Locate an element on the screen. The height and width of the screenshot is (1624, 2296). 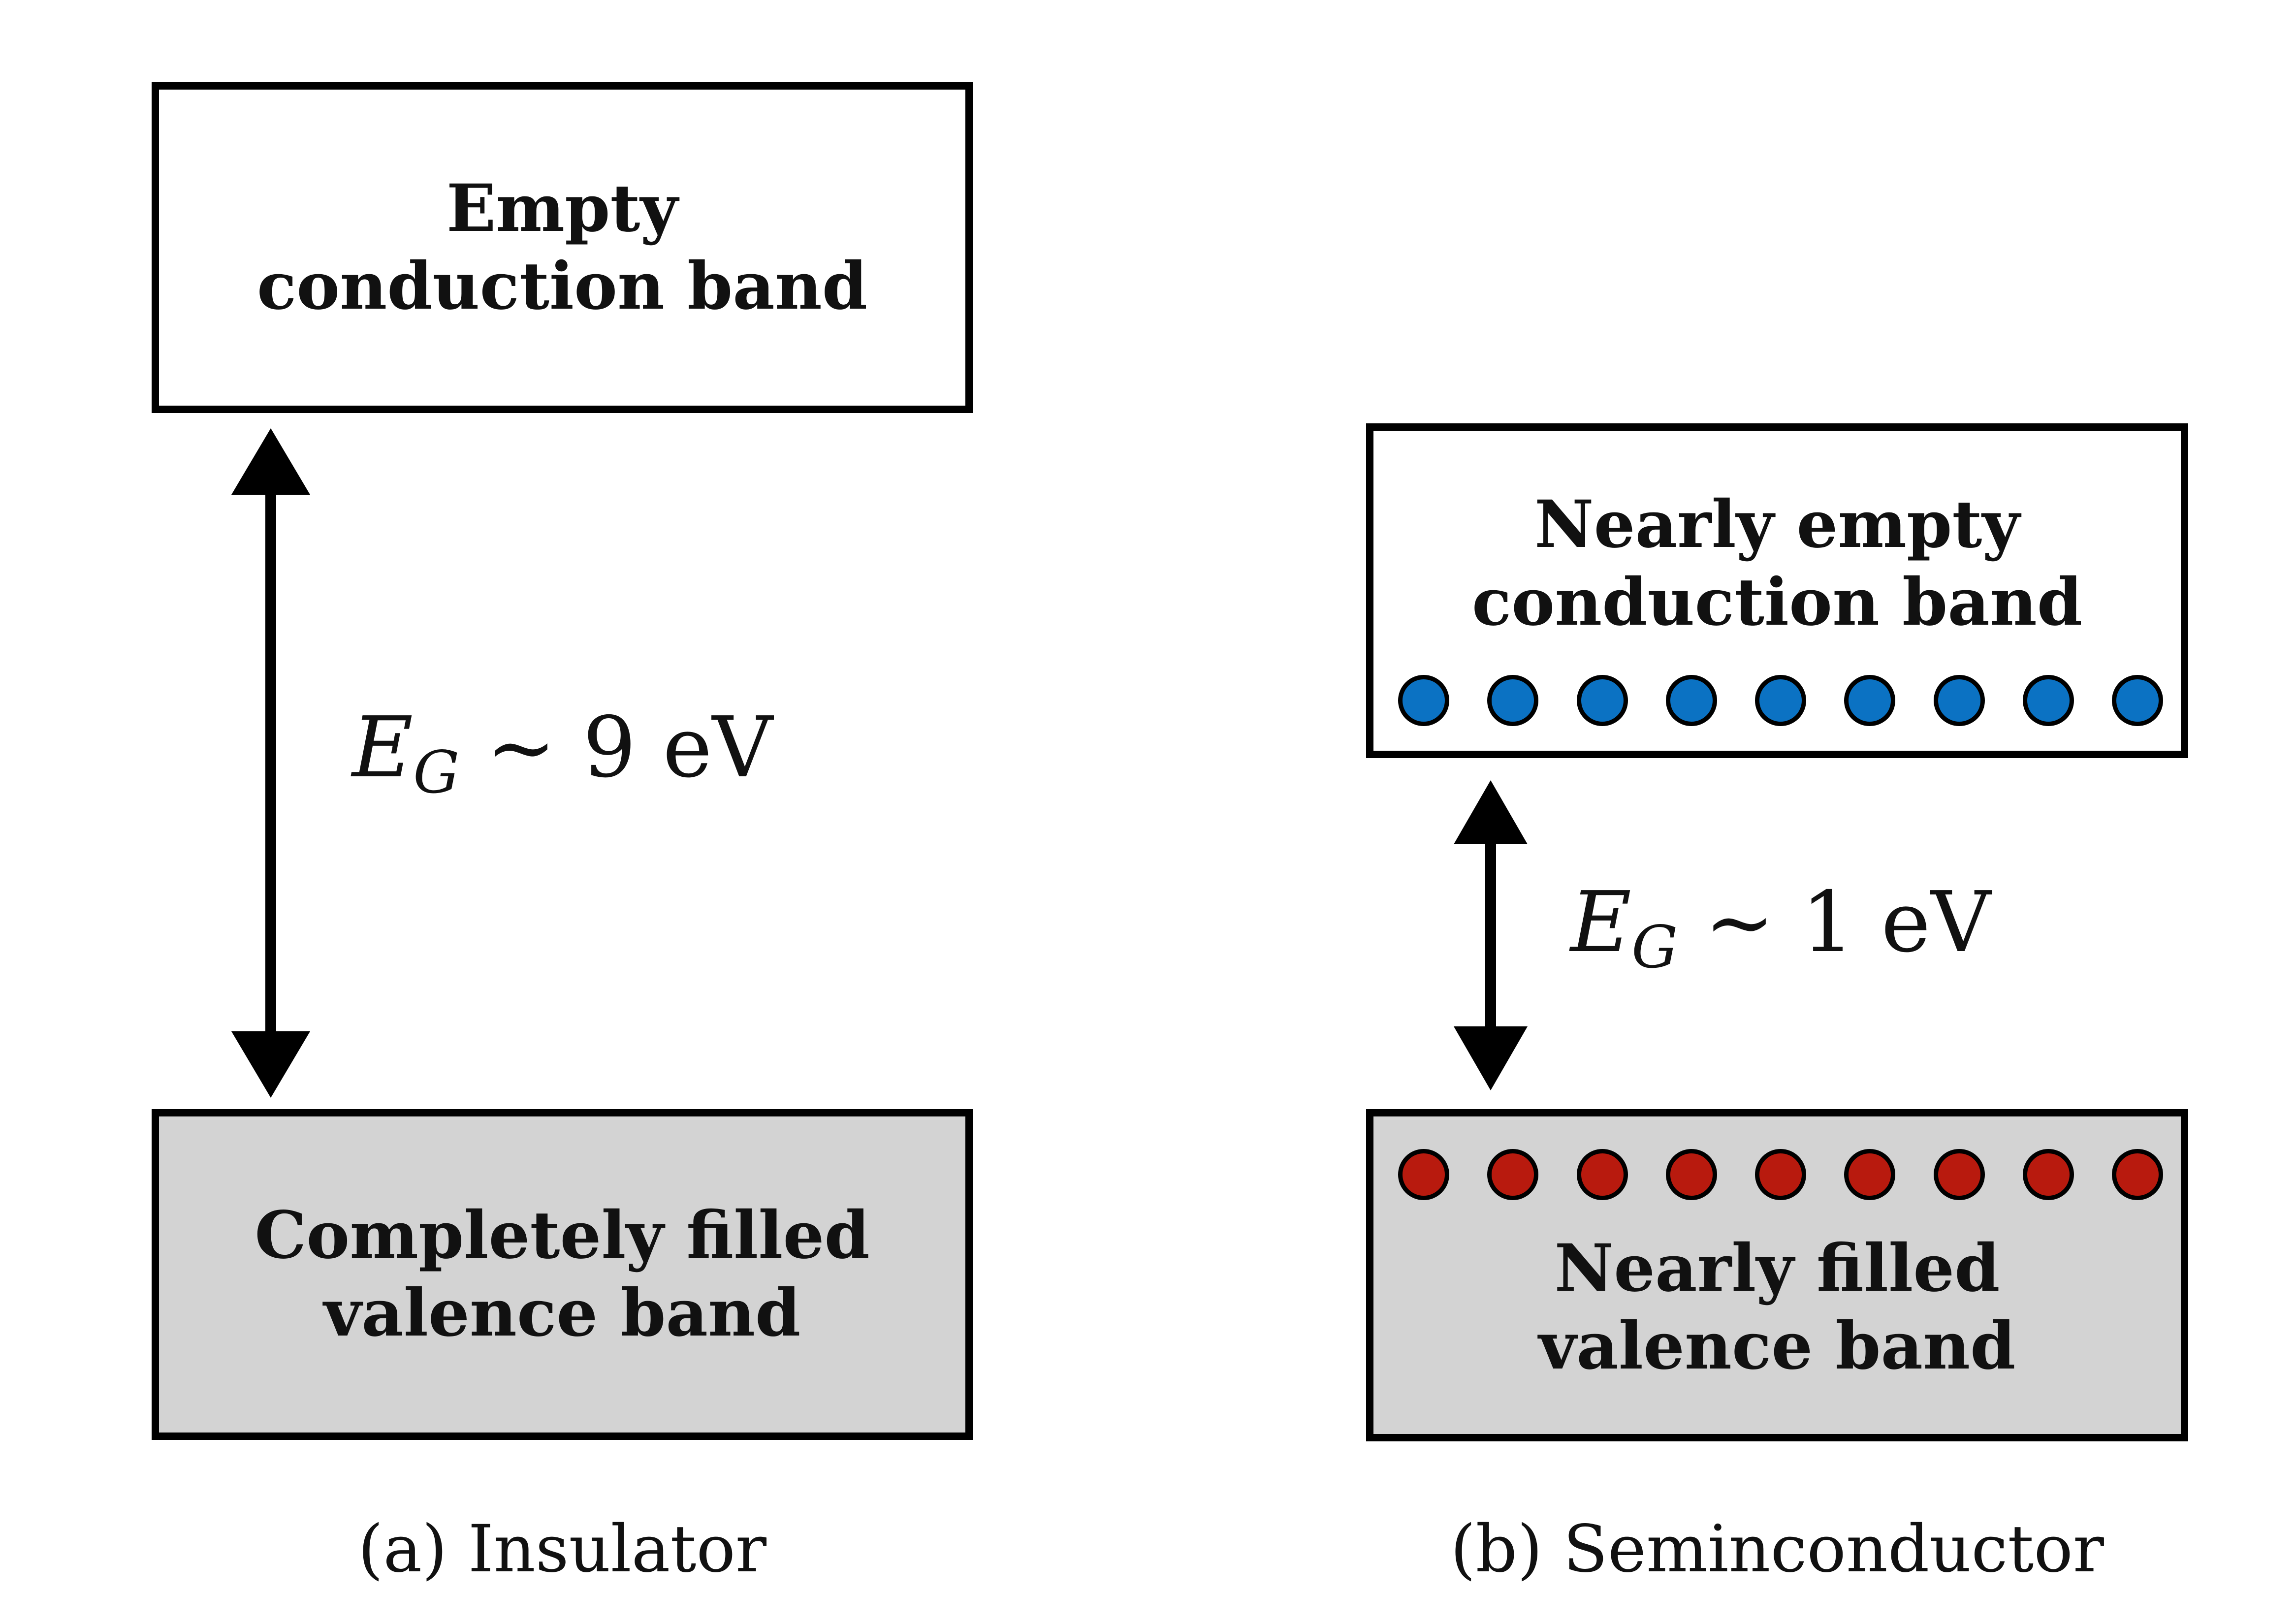
insulator-caption: (a) Insulator is located at coordinates (562, 1549).